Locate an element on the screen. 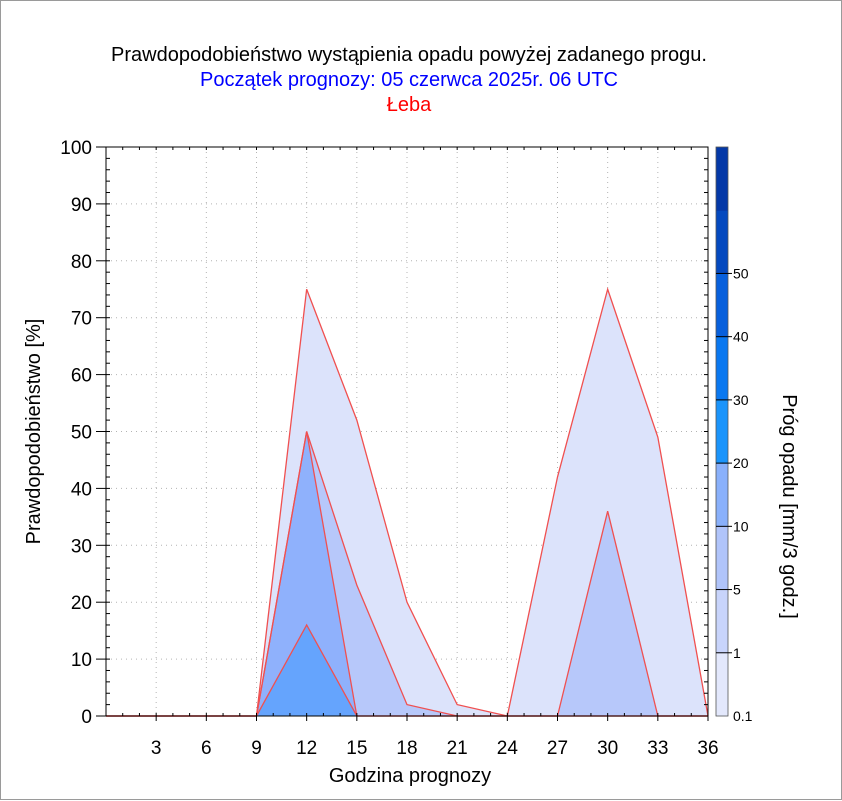 Image resolution: width=842 pixels, height=801 pixels. x-tick-label: 30 is located at coordinates (607, 748).